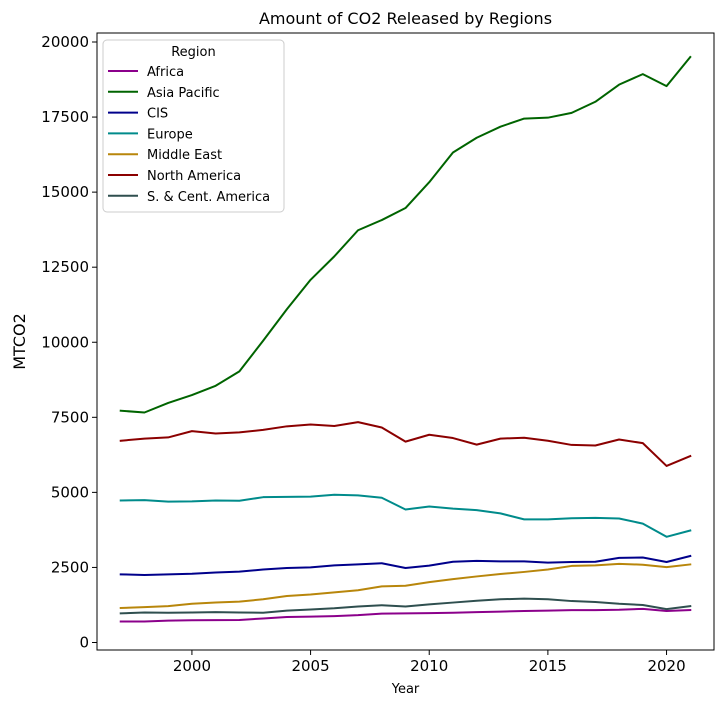 Image resolution: width=726 pixels, height=705 pixels. What do you see at coordinates (65, 267) in the screenshot?
I see `y-tick-label: 12500` at bounding box center [65, 267].